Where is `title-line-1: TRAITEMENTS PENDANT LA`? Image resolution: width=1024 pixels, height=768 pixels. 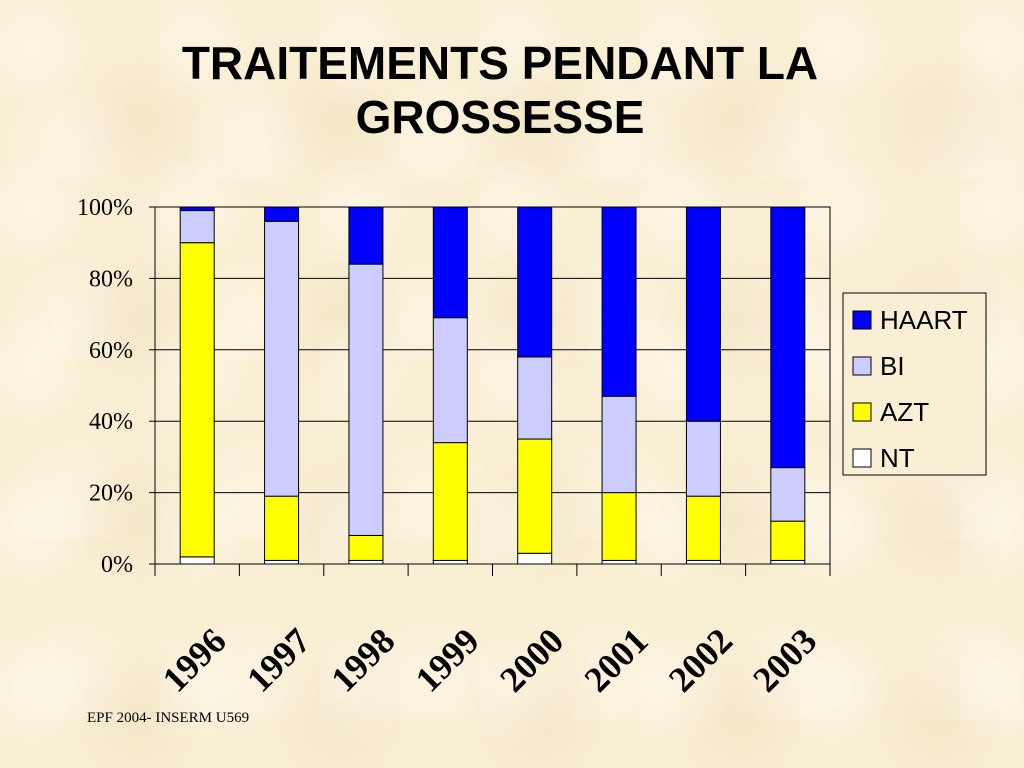 title-line-1: TRAITEMENTS PENDANT LA is located at coordinates (500, 63).